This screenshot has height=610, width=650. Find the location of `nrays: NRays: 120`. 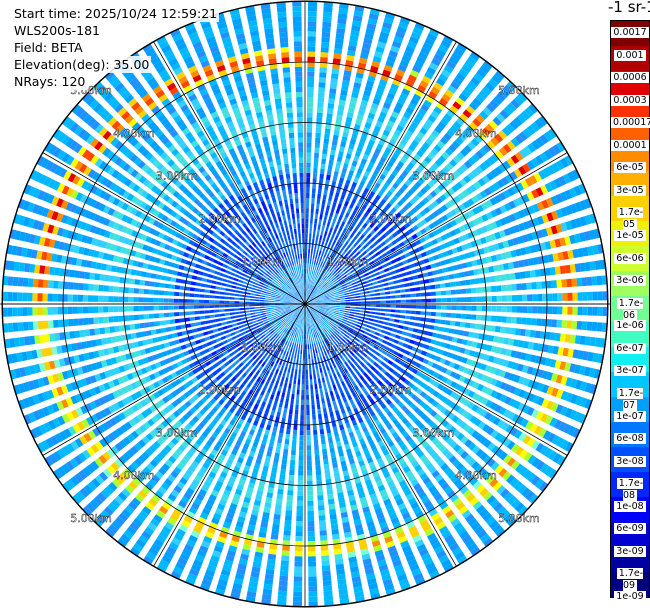

nrays: NRays: 120 is located at coordinates (50, 81).